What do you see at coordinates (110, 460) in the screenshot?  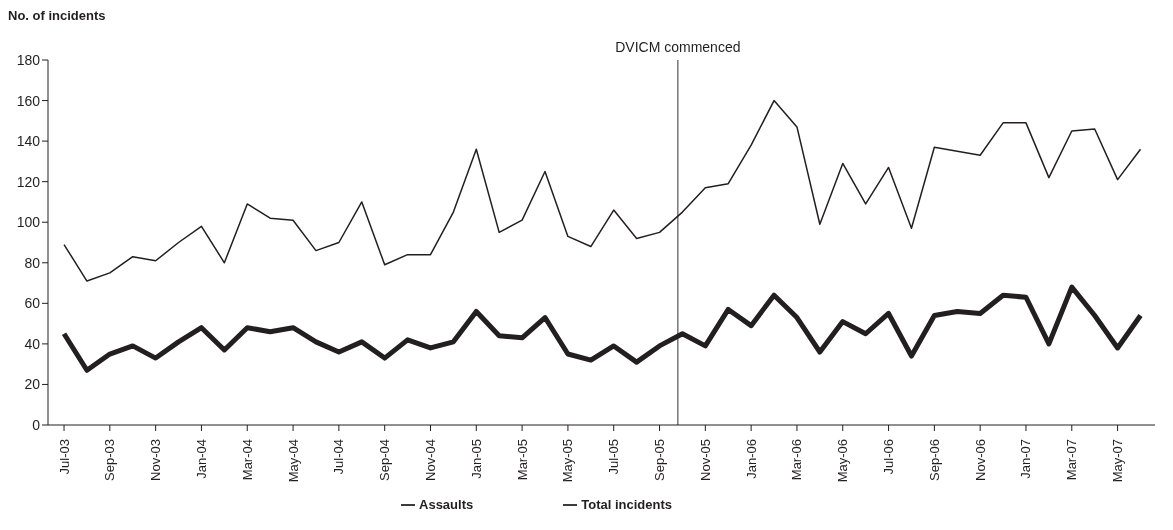 I see `x-tick-label: Sep-03` at bounding box center [110, 460].